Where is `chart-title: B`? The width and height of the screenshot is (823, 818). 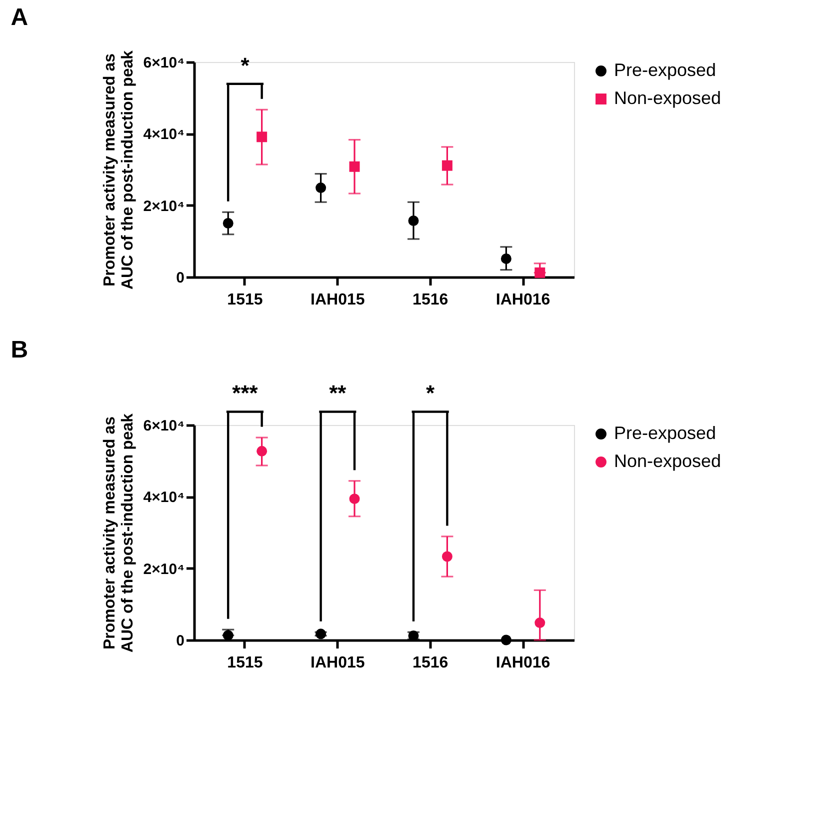 chart-title: B is located at coordinates (19, 350).